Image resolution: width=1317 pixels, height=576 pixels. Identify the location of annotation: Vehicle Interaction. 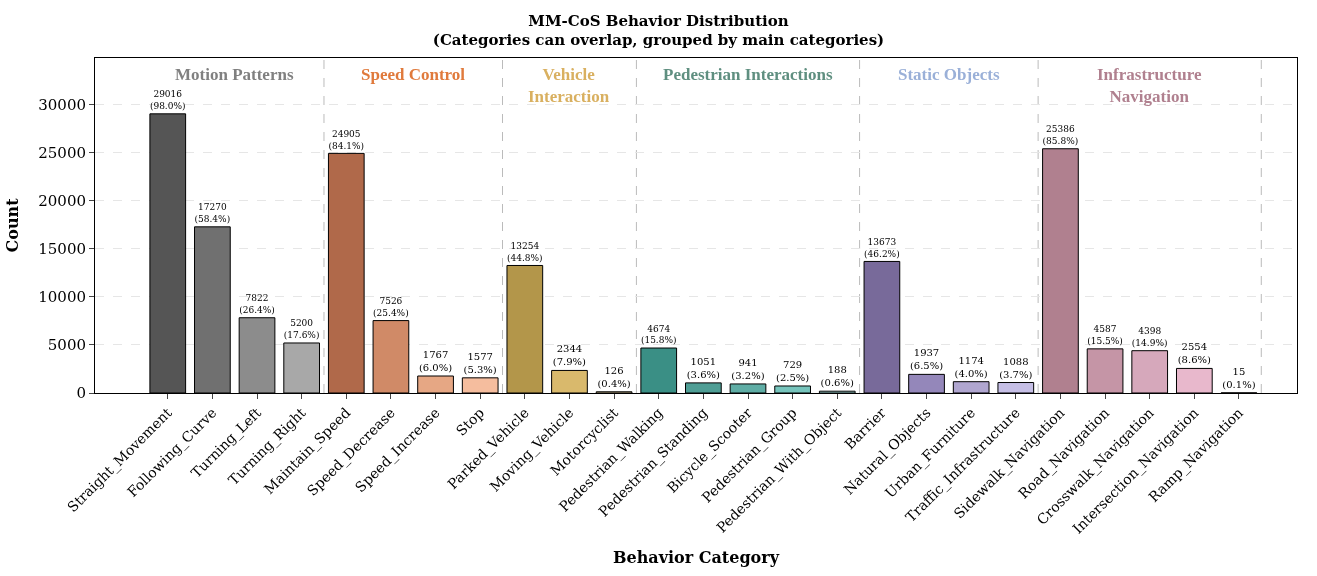
(569, 86).